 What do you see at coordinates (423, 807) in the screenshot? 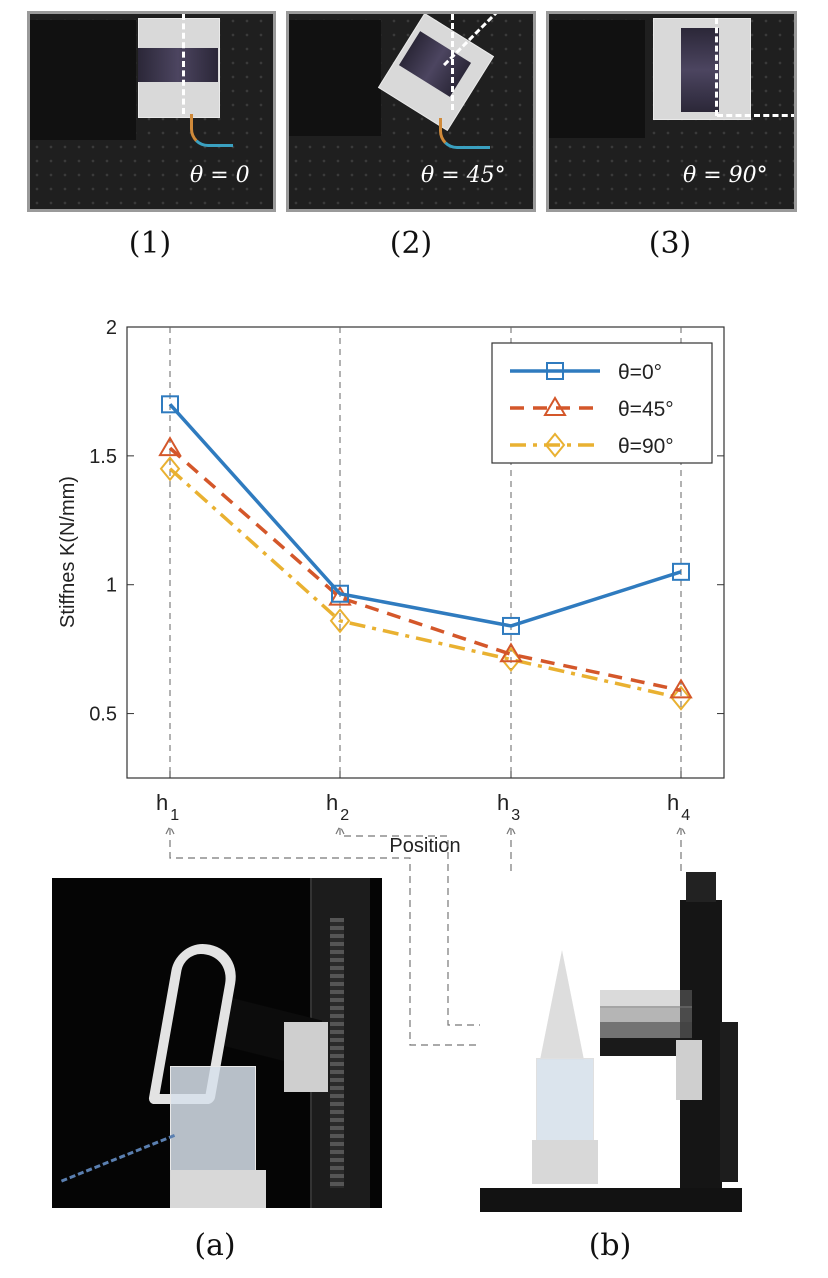
I see `x-axis-tick-labels: h1 h2 h3 h4` at bounding box center [423, 807].